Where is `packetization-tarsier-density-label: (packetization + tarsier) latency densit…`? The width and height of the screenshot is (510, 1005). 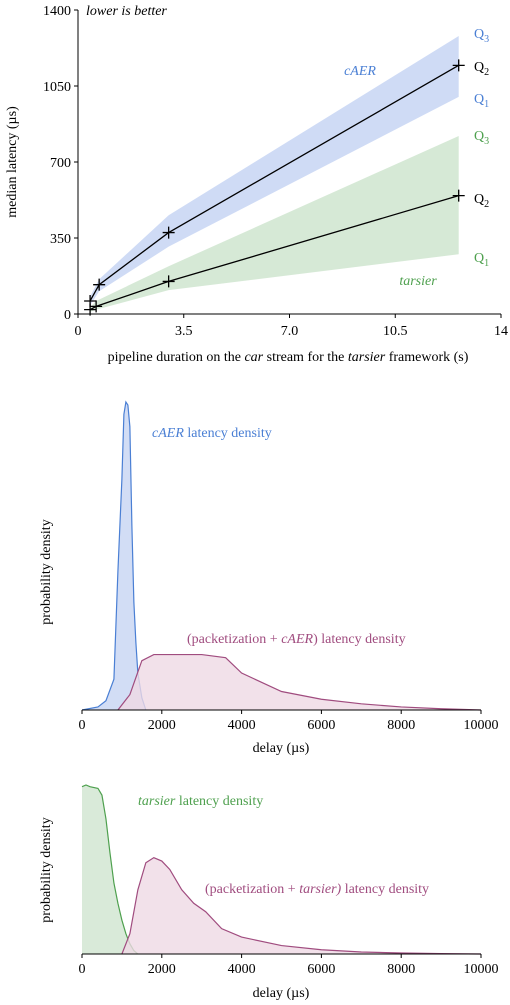 packetization-tarsier-density-label: (packetization + tarsier) latency densit… is located at coordinates (317, 889).